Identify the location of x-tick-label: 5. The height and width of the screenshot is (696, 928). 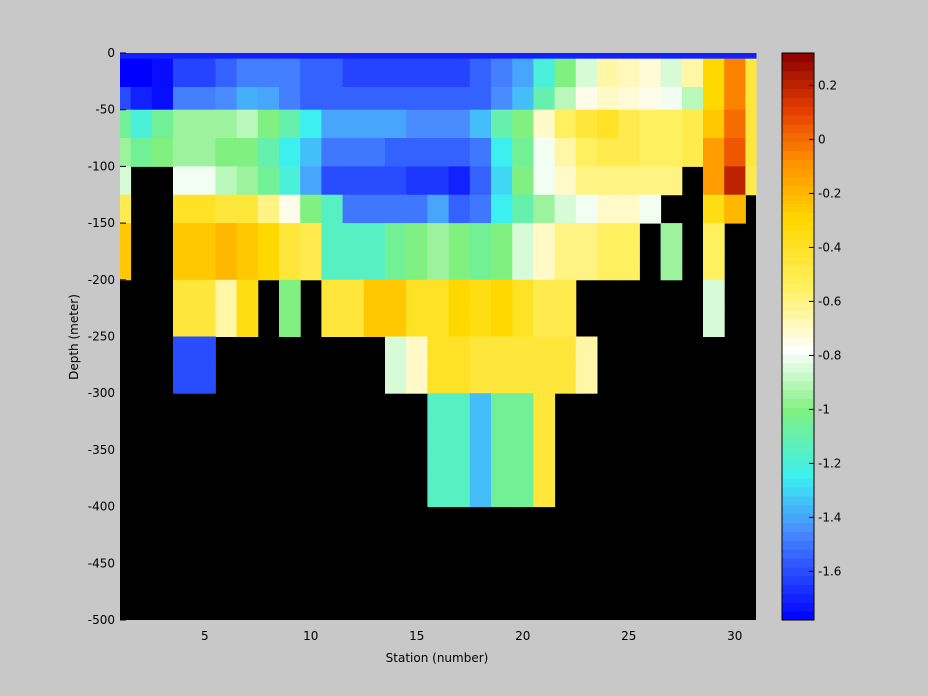
(205, 636).